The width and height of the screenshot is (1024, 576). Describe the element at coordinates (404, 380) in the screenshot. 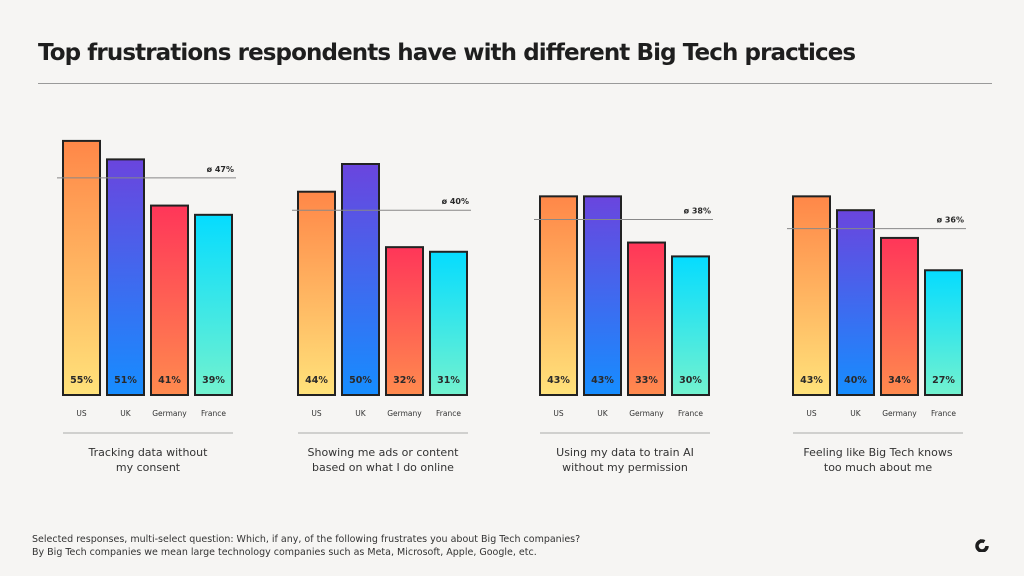

I see `data-label: 32%` at that location.